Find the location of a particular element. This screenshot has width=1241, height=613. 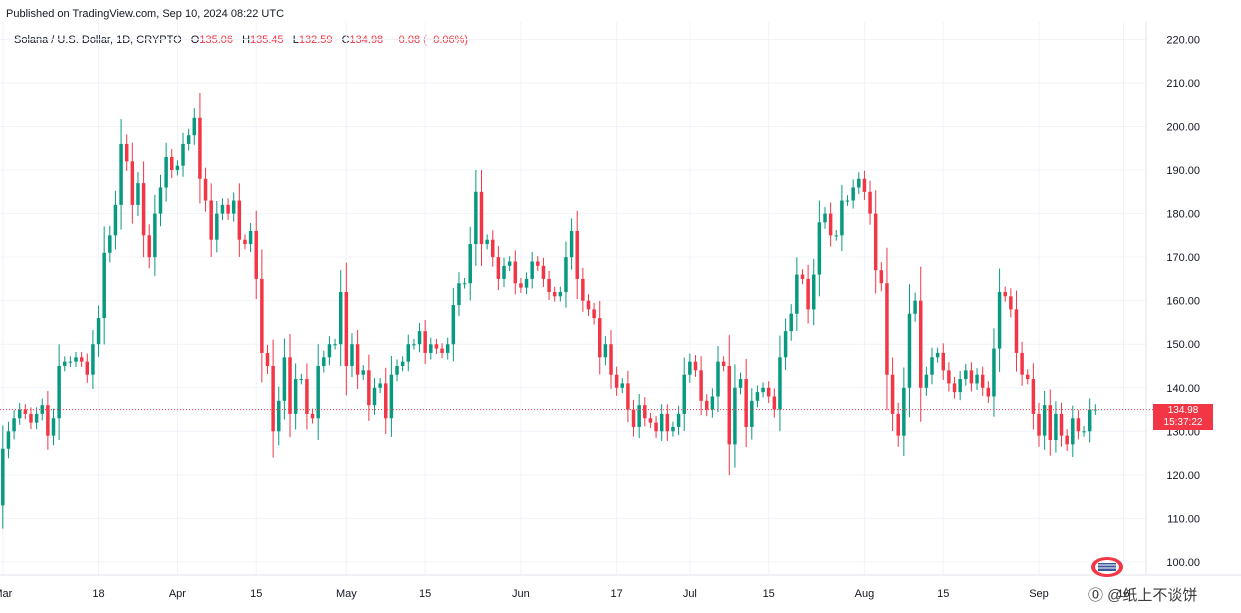

watermark: ⓪ @纸上不谈饼 is located at coordinates (1143, 595).